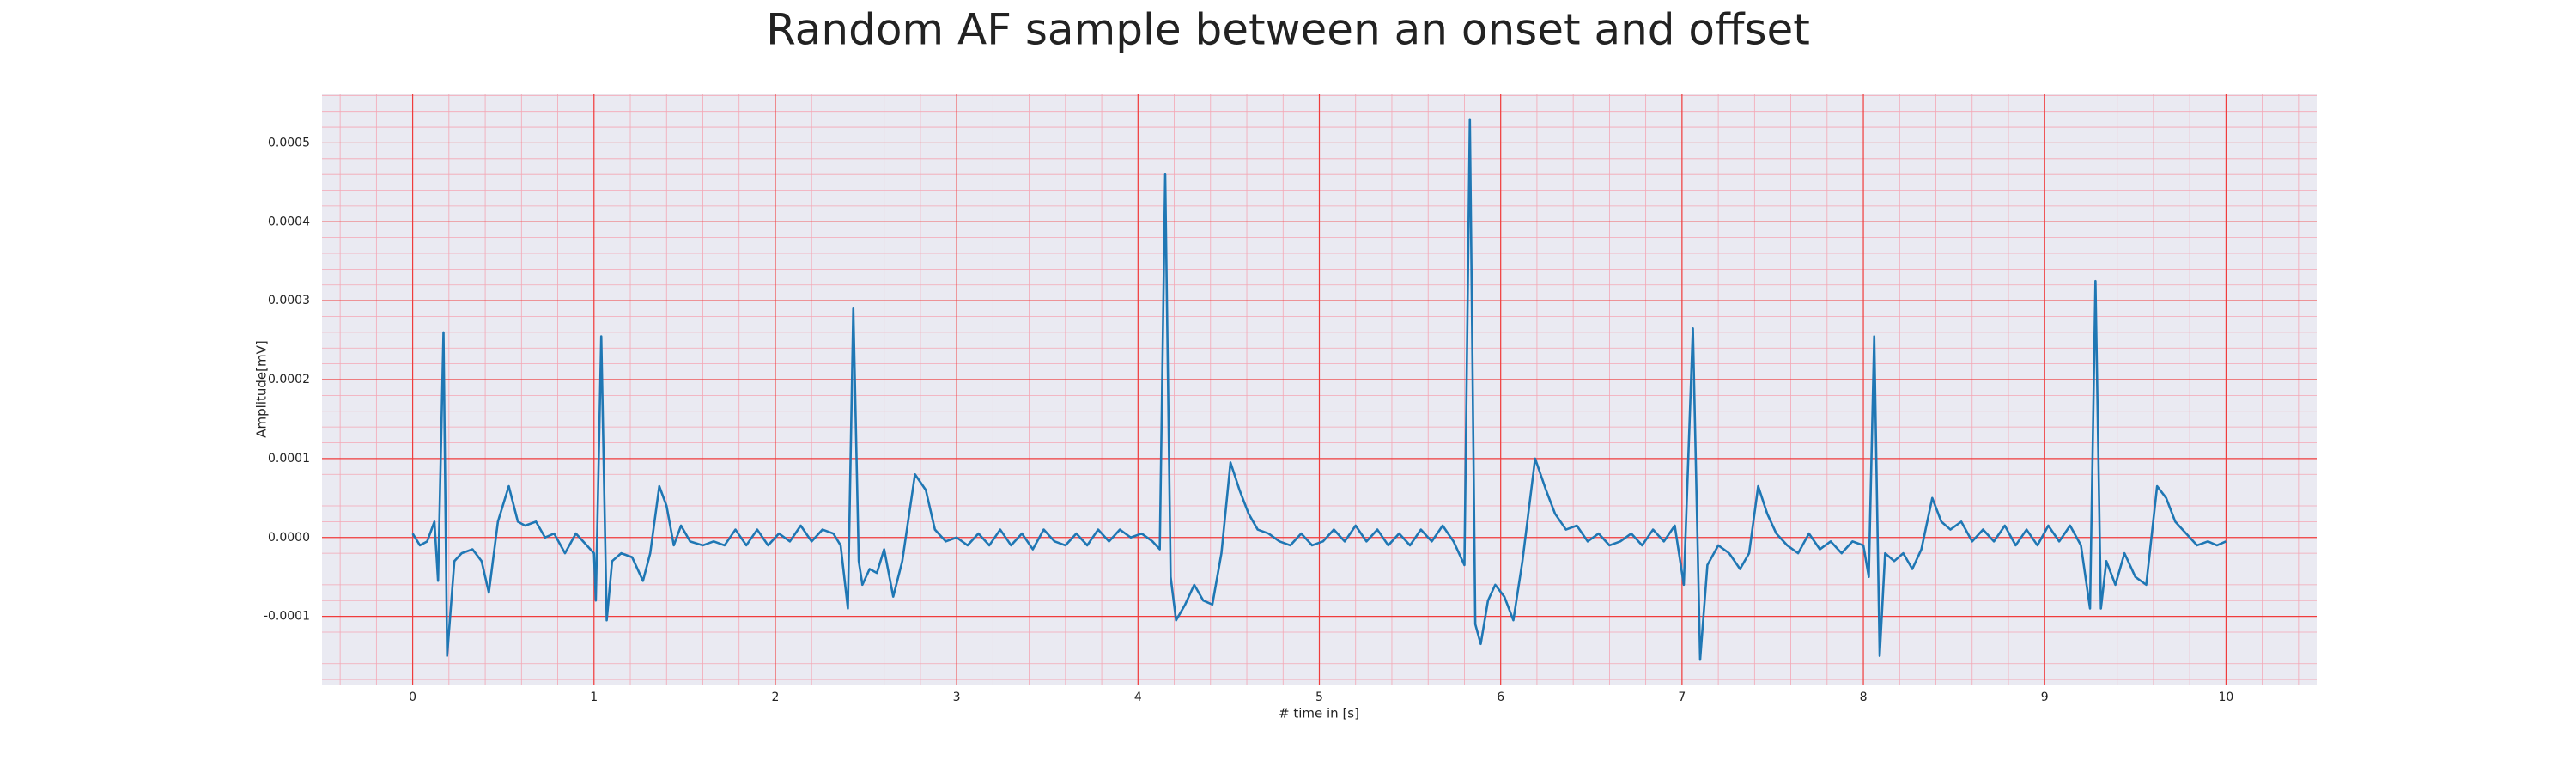 The height and width of the screenshot is (773, 2576). I want to click on x-tick-label: 4, so click(1138, 697).